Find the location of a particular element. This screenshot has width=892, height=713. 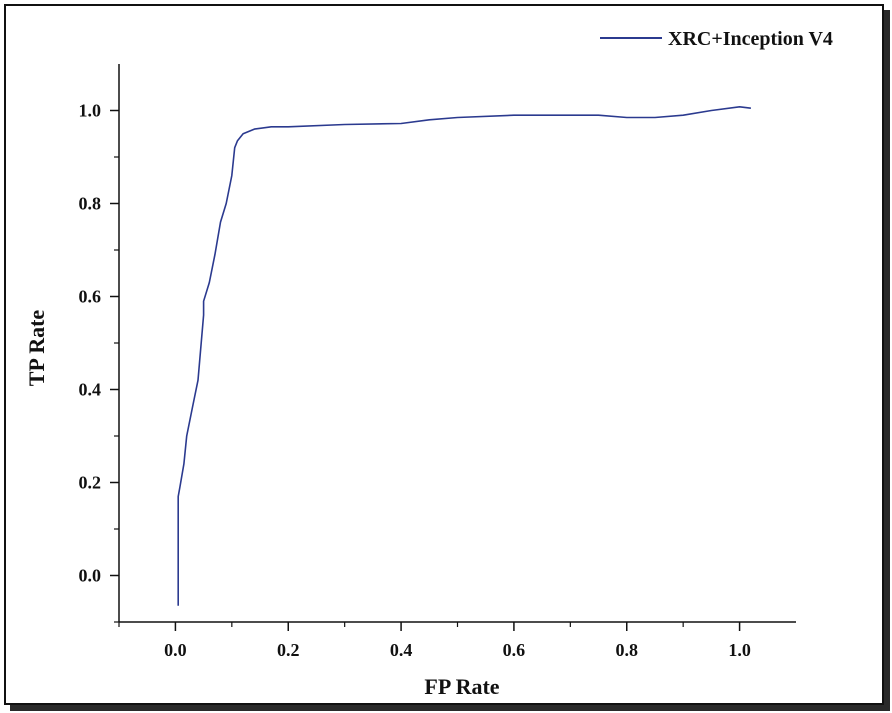

y-tick-label: 1.0 is located at coordinates (90, 111).